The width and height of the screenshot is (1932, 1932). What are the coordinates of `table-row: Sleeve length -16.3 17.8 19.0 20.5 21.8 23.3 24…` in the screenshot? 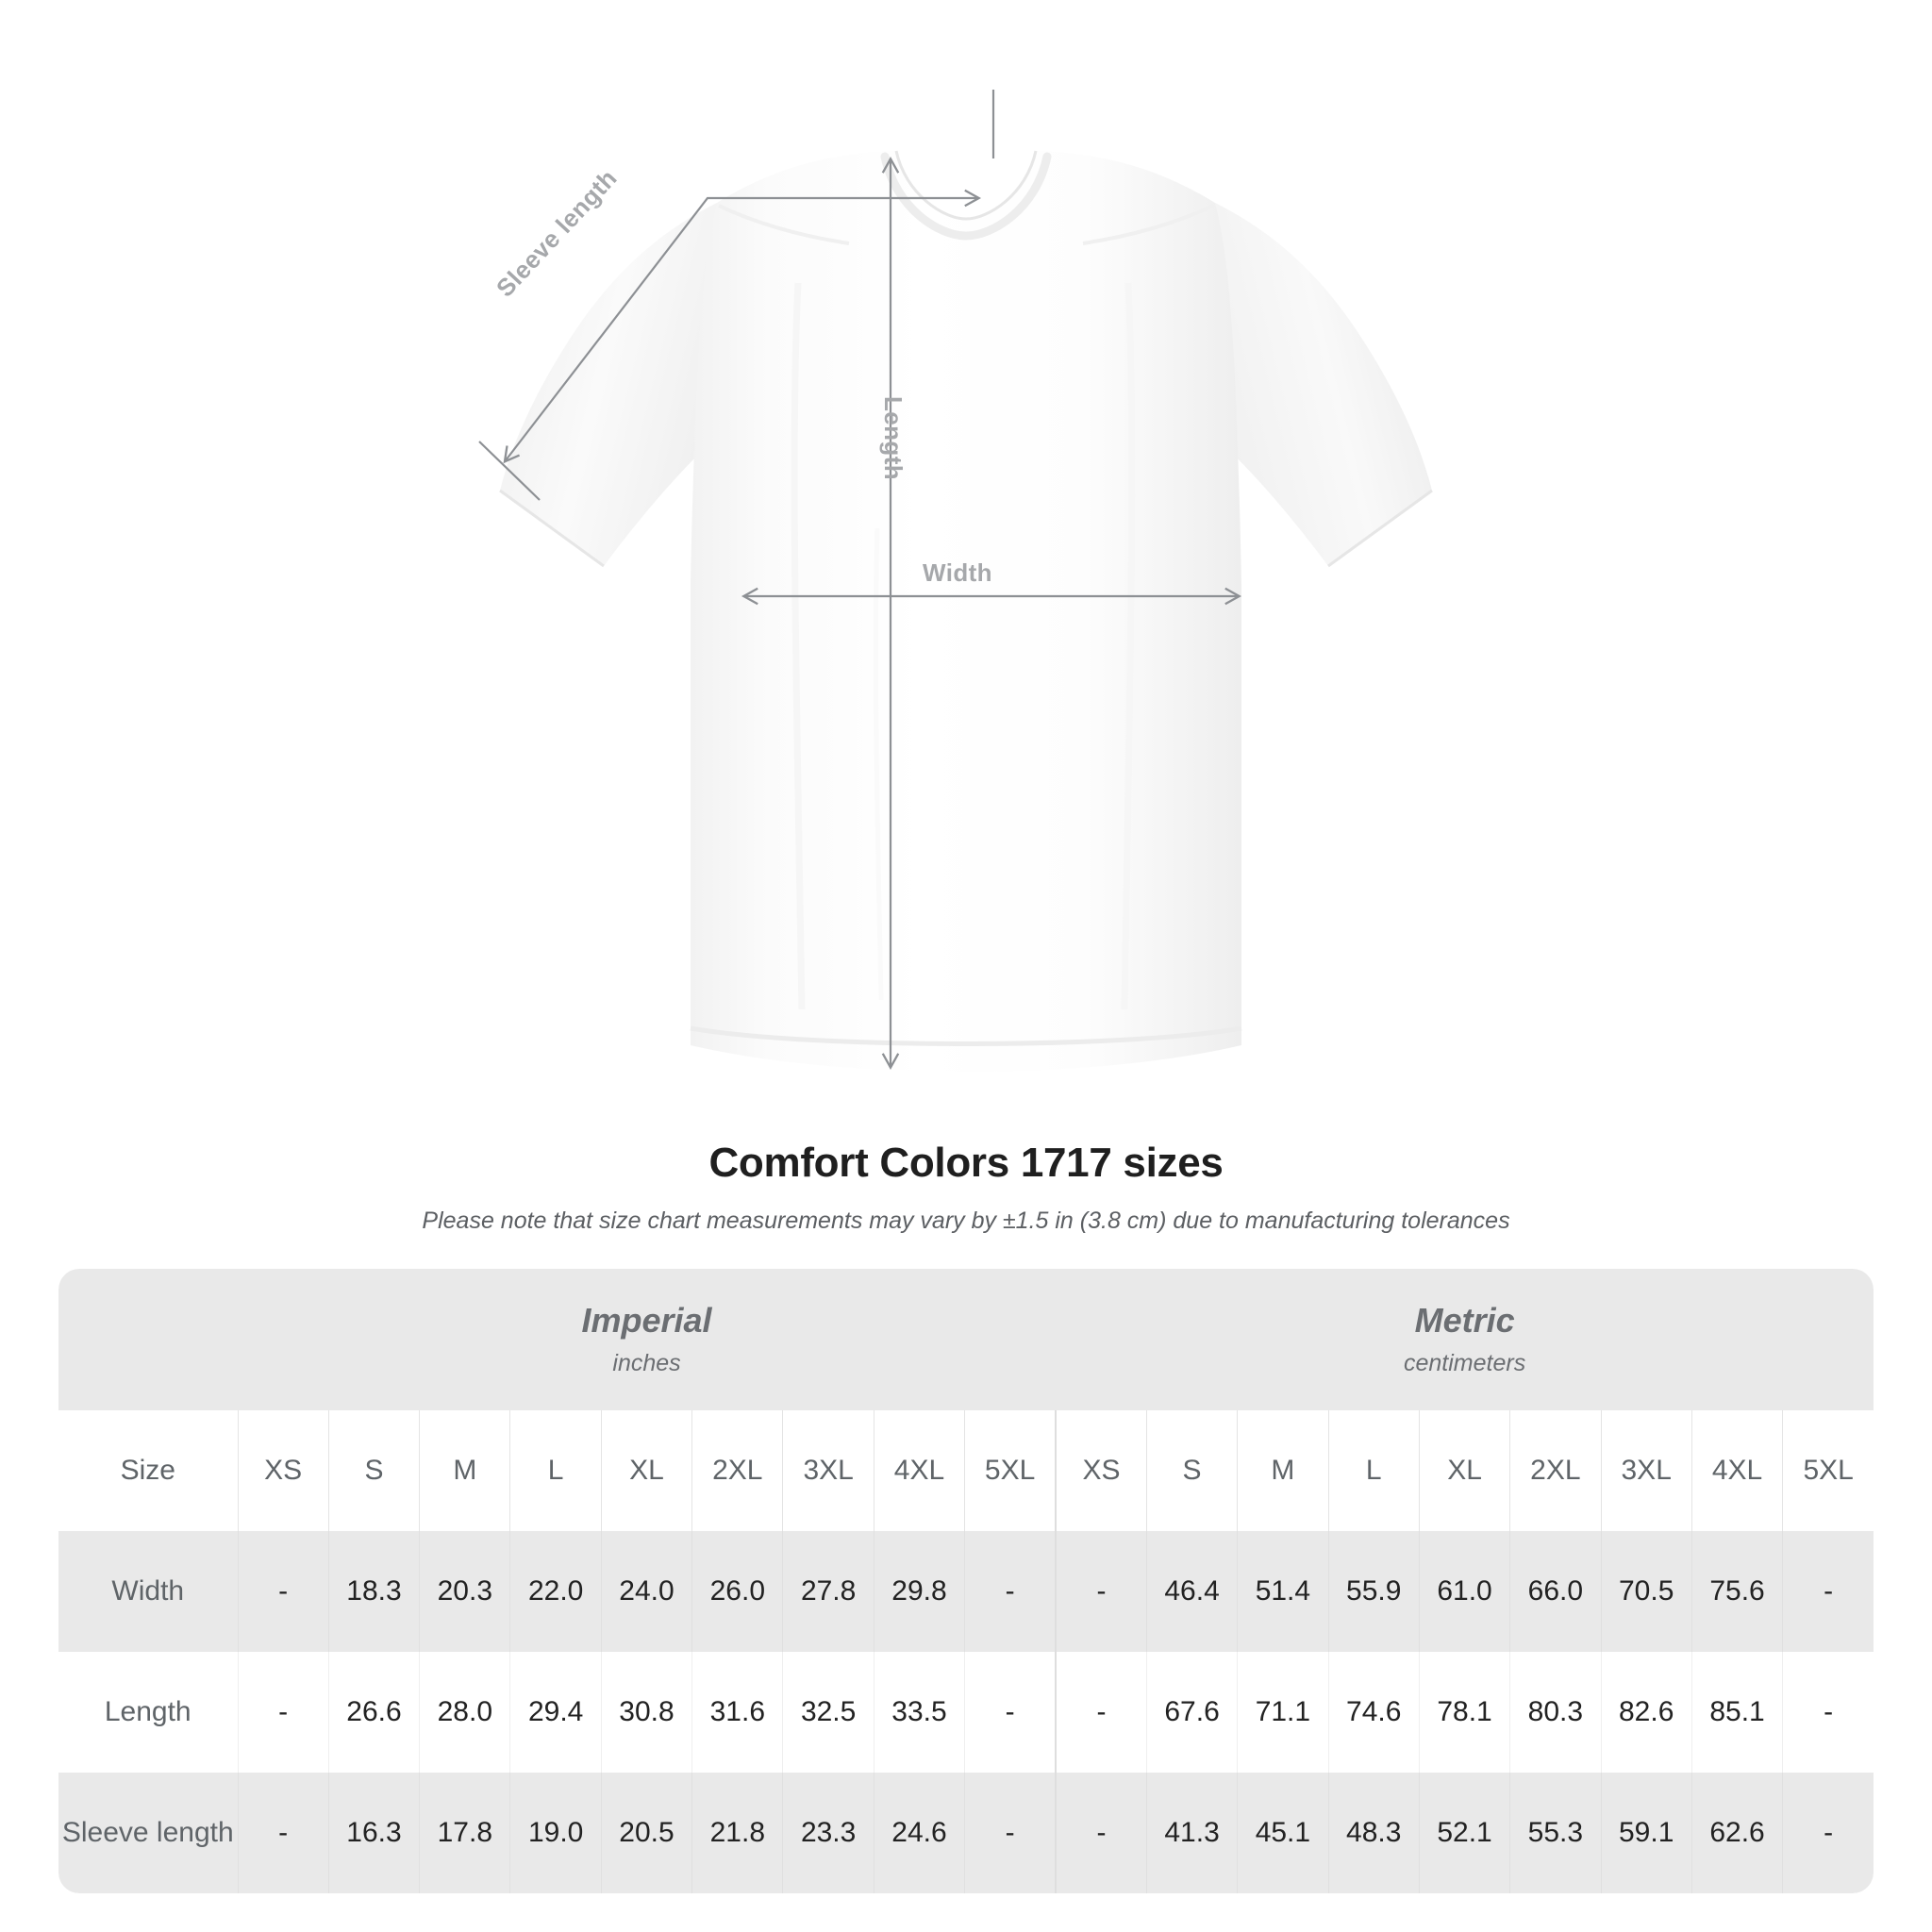 It's located at (966, 1833).